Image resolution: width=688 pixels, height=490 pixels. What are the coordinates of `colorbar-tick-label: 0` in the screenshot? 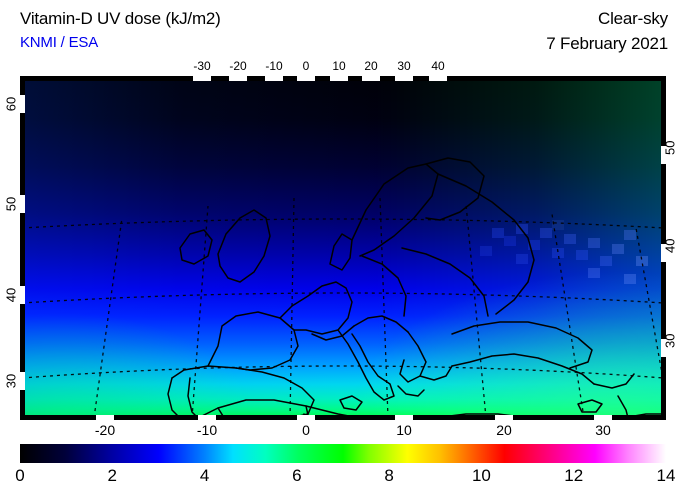 It's located at (20, 475).